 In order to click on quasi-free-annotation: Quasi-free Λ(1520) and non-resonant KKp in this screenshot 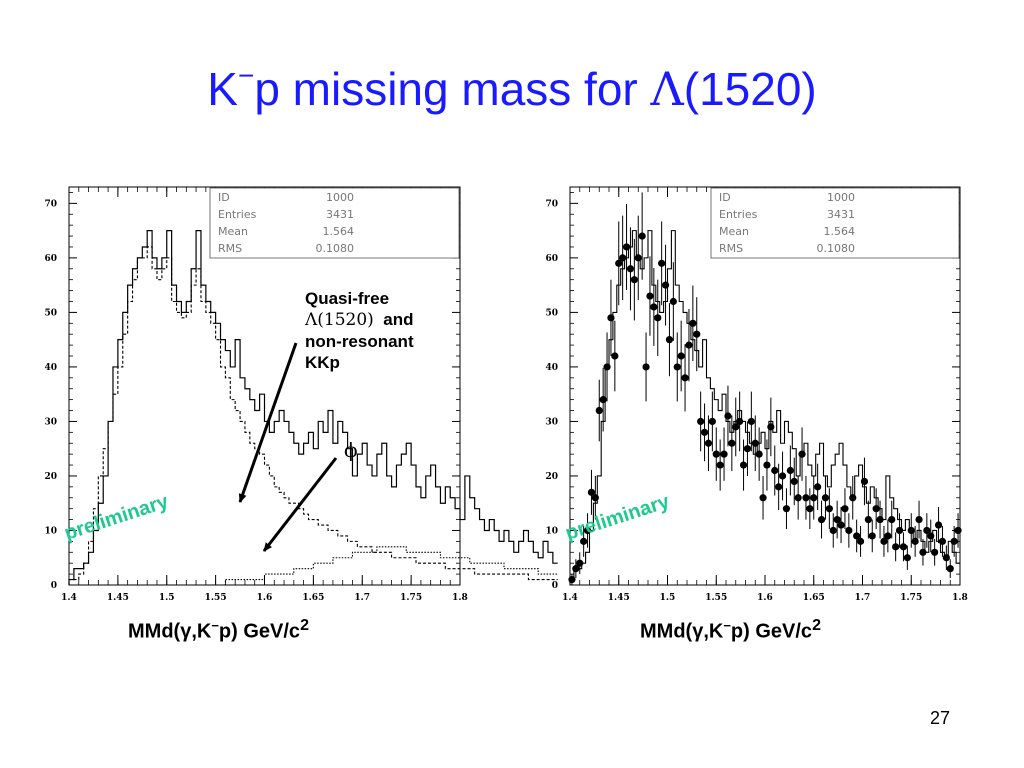, I will do `click(359, 330)`.